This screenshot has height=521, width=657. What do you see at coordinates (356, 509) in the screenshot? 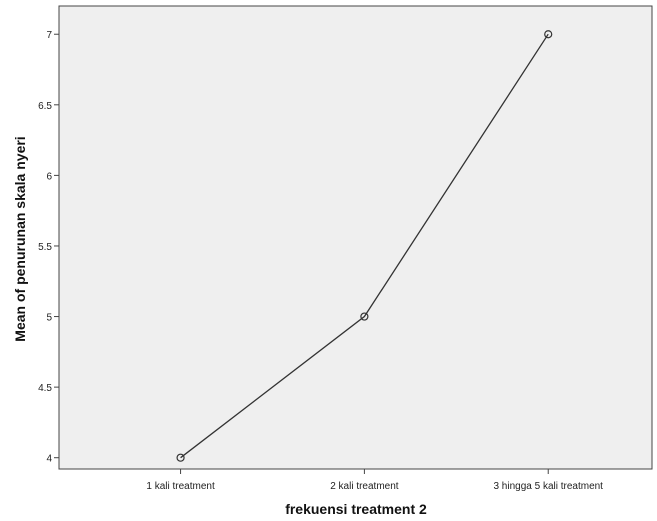
I see `x-axis-title: frekuensi treatment 2` at bounding box center [356, 509].